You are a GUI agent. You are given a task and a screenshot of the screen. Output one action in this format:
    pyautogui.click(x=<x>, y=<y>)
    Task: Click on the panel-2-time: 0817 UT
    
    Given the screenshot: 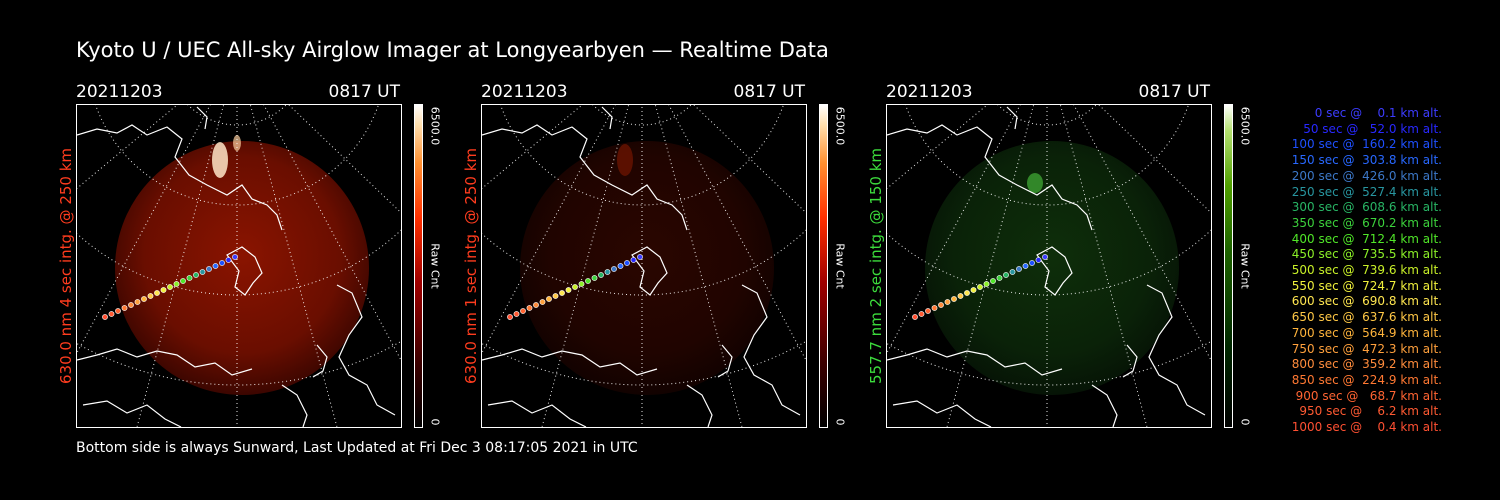 What is the action you would take?
    pyautogui.click(x=769, y=92)
    